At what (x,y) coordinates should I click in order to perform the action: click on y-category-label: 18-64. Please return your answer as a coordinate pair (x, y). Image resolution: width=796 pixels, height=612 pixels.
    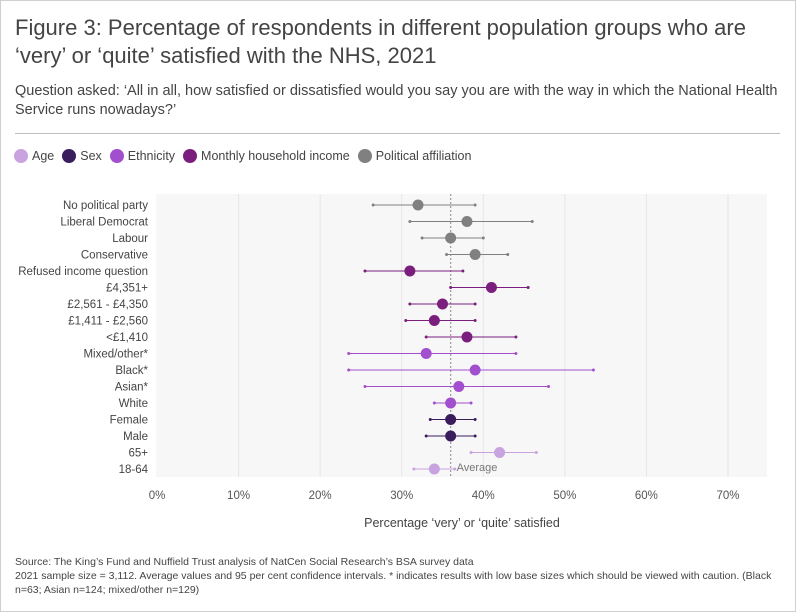
    Looking at the image, I should click on (134, 470).